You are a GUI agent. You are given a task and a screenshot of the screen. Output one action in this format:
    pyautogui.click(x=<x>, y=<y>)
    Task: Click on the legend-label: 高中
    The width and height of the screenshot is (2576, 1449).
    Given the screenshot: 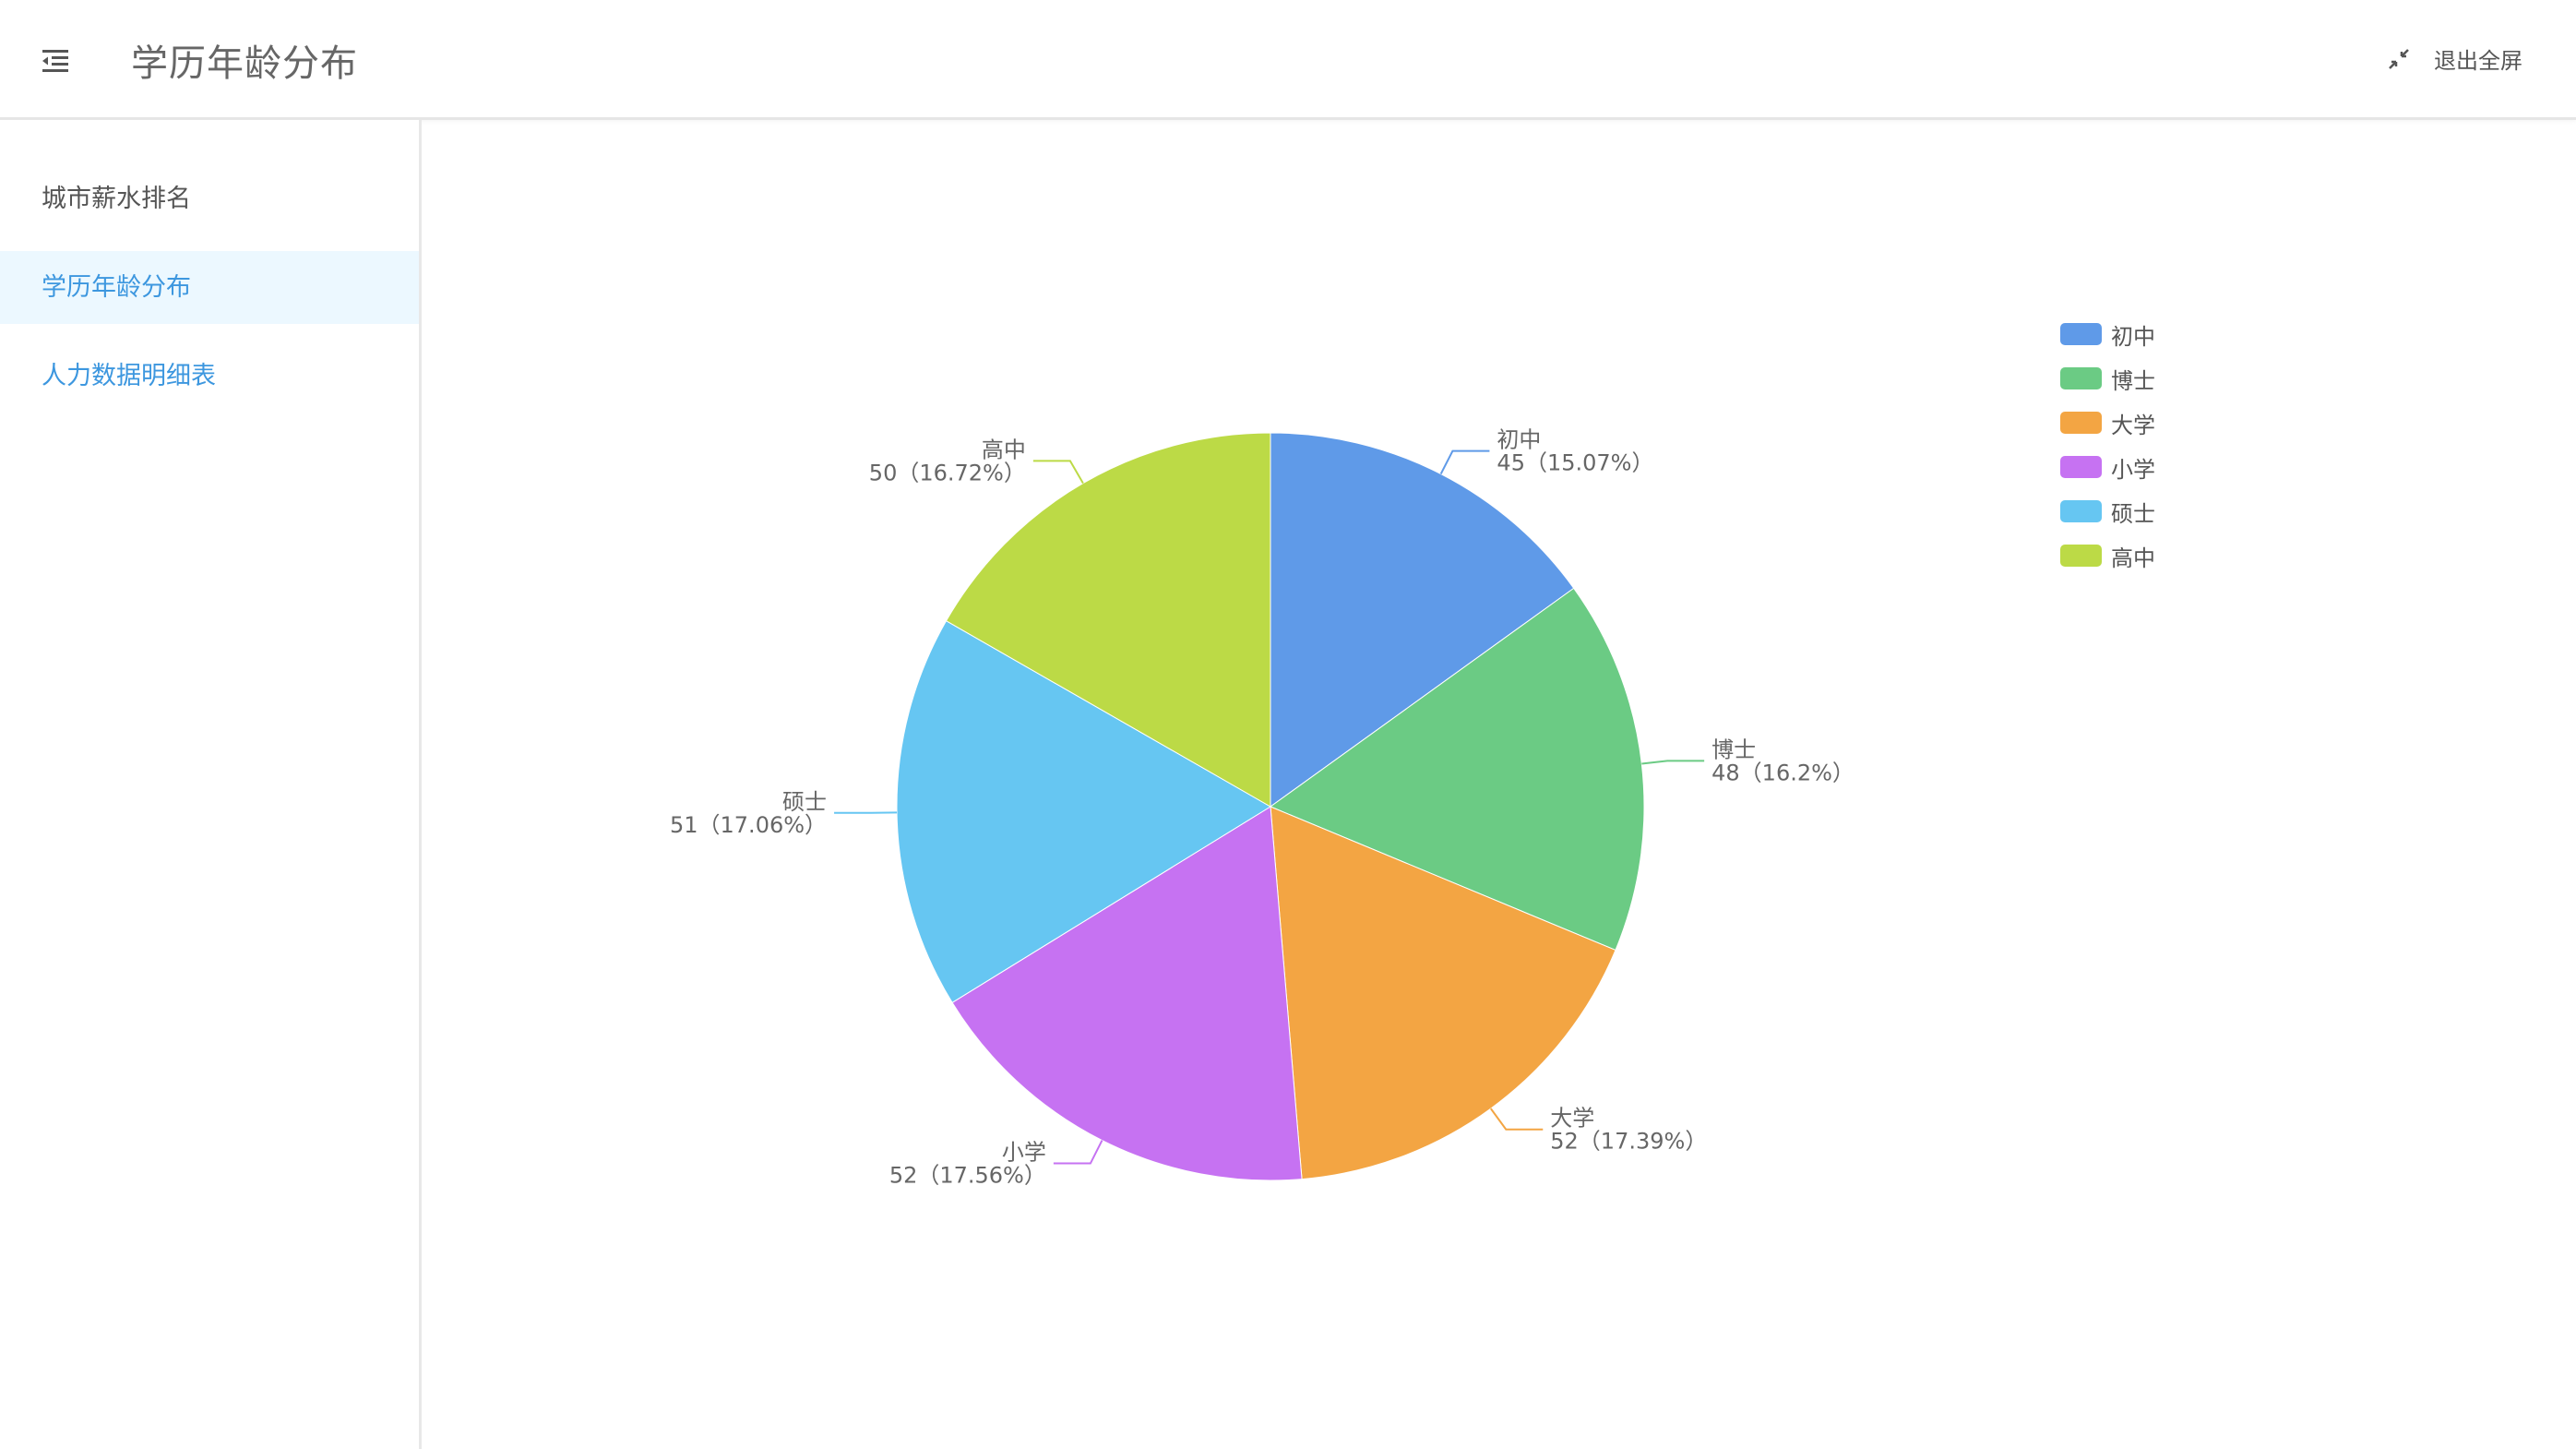 What is the action you would take?
    pyautogui.click(x=2133, y=558)
    